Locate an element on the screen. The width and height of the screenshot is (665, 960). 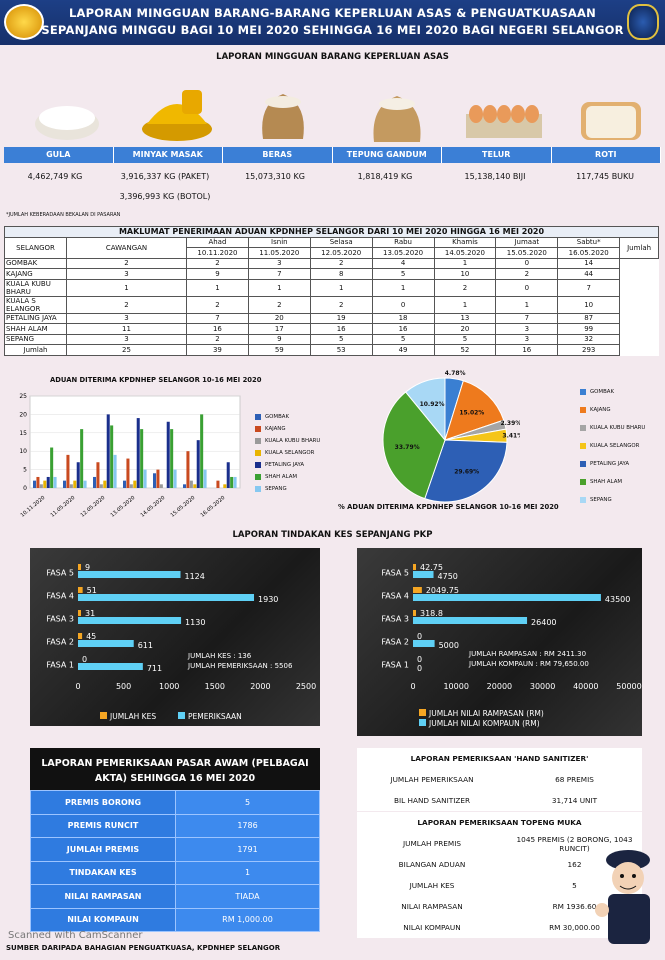
data-label: 1130 is located at coordinates (195, 622).